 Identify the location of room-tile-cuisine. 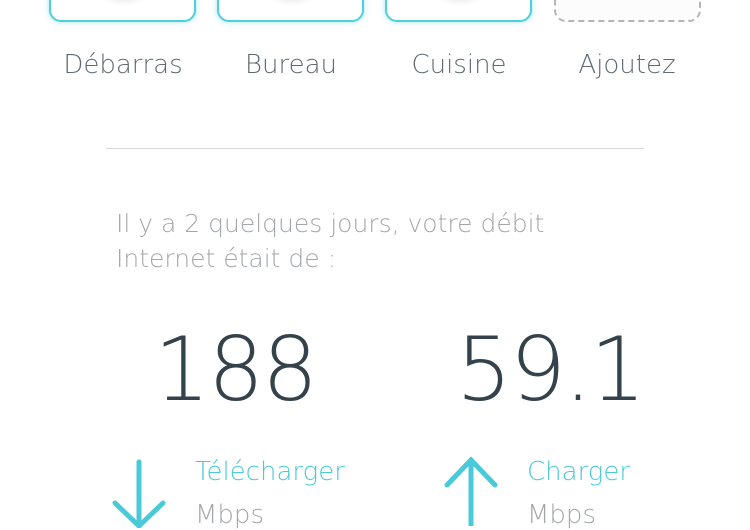
(458, 11).